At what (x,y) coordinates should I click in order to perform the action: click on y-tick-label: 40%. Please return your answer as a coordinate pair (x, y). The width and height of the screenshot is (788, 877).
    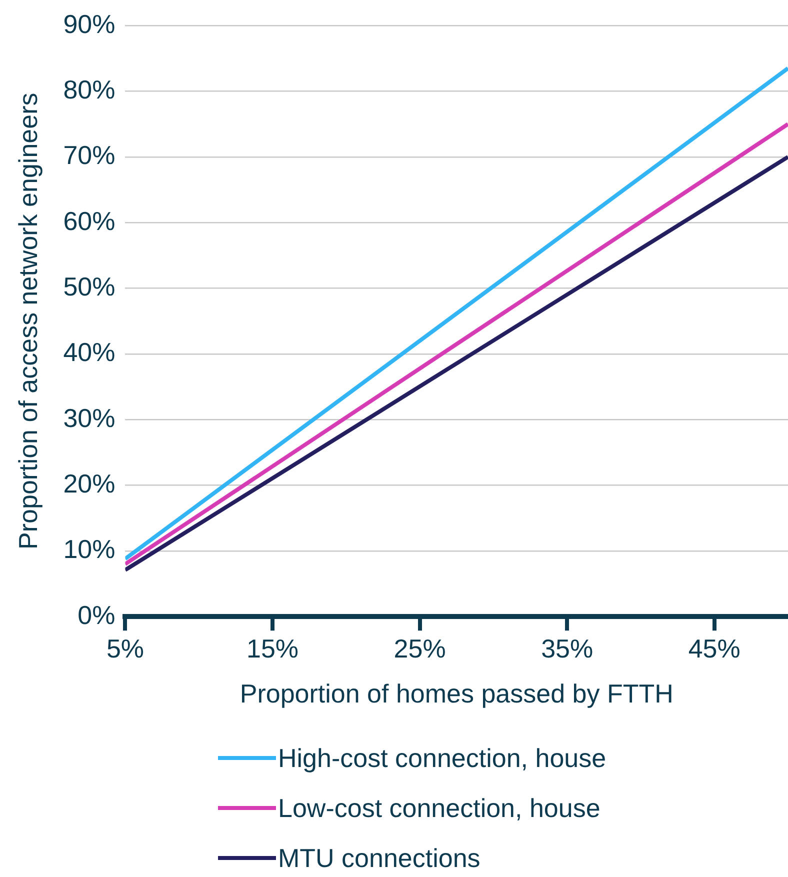
    Looking at the image, I should click on (89, 352).